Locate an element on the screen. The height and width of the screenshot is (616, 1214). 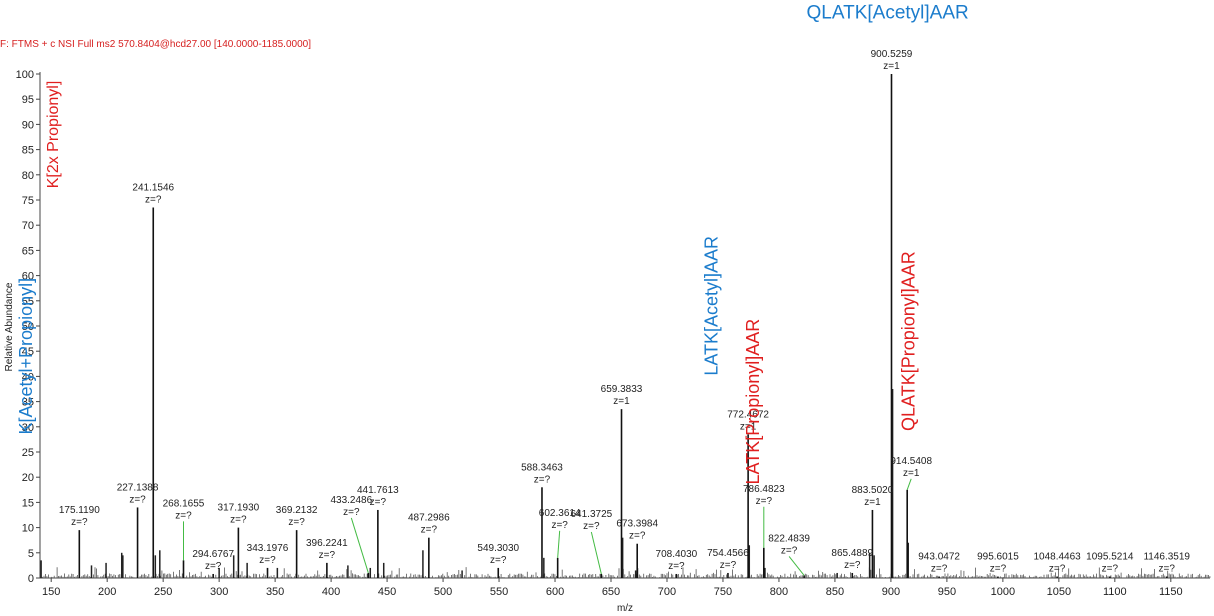
peak-mz-label: 641.3725 is located at coordinates (591, 514).